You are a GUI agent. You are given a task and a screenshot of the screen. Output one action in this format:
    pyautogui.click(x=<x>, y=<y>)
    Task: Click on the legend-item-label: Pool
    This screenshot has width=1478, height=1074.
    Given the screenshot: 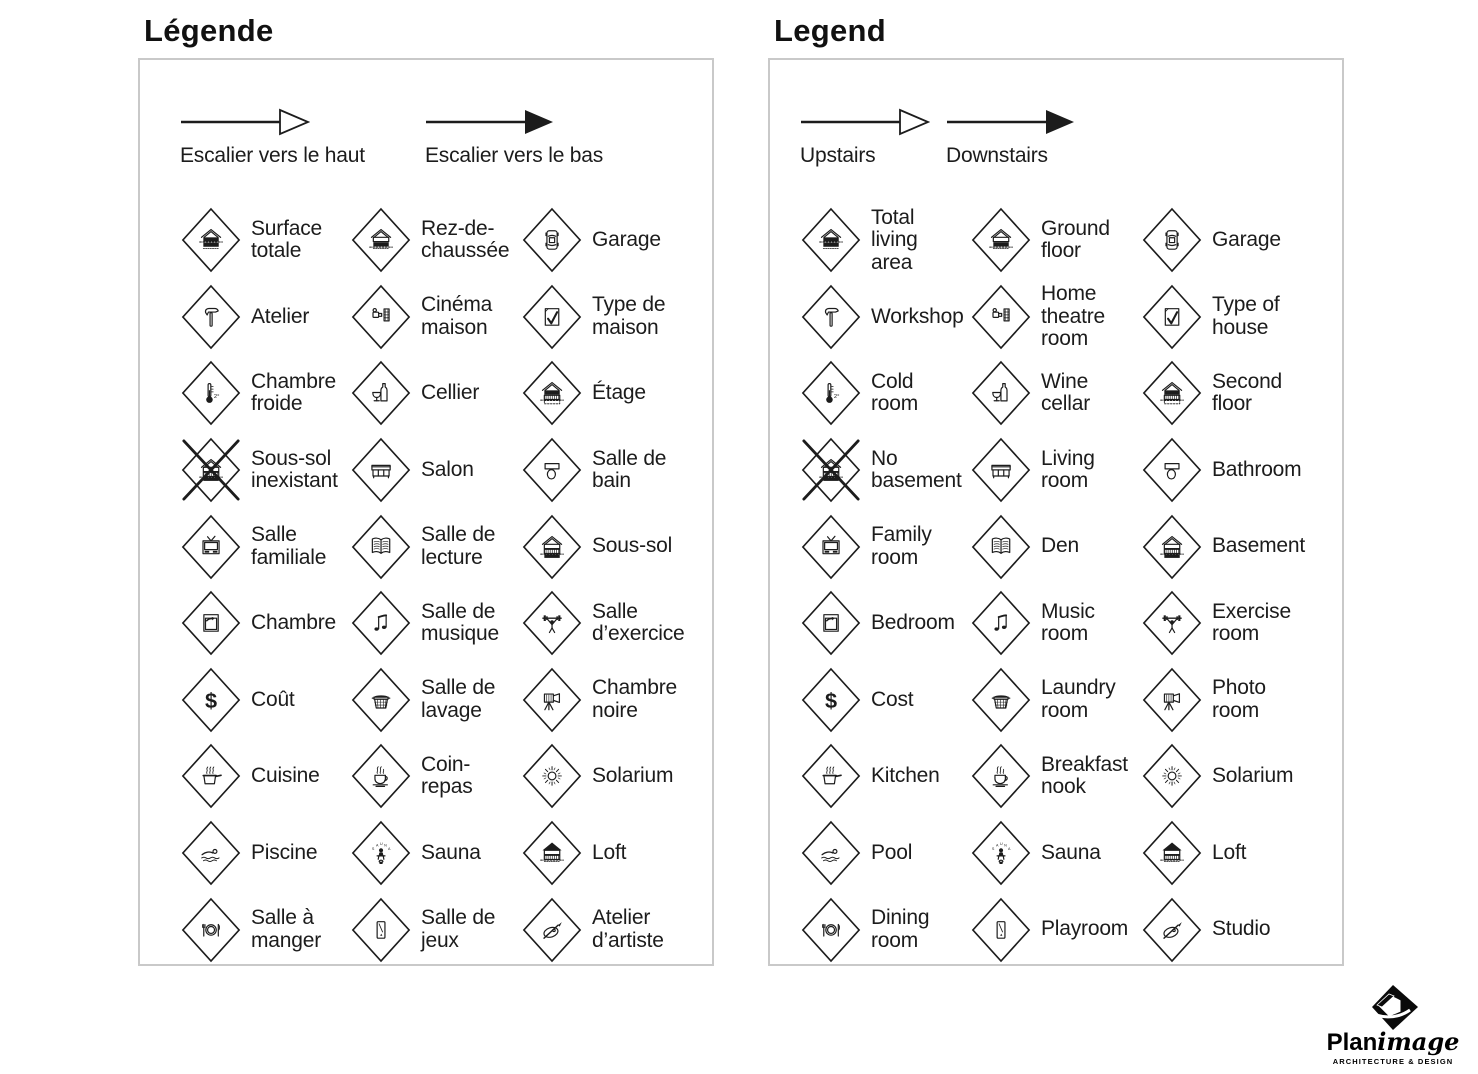 What is the action you would take?
    pyautogui.click(x=892, y=852)
    